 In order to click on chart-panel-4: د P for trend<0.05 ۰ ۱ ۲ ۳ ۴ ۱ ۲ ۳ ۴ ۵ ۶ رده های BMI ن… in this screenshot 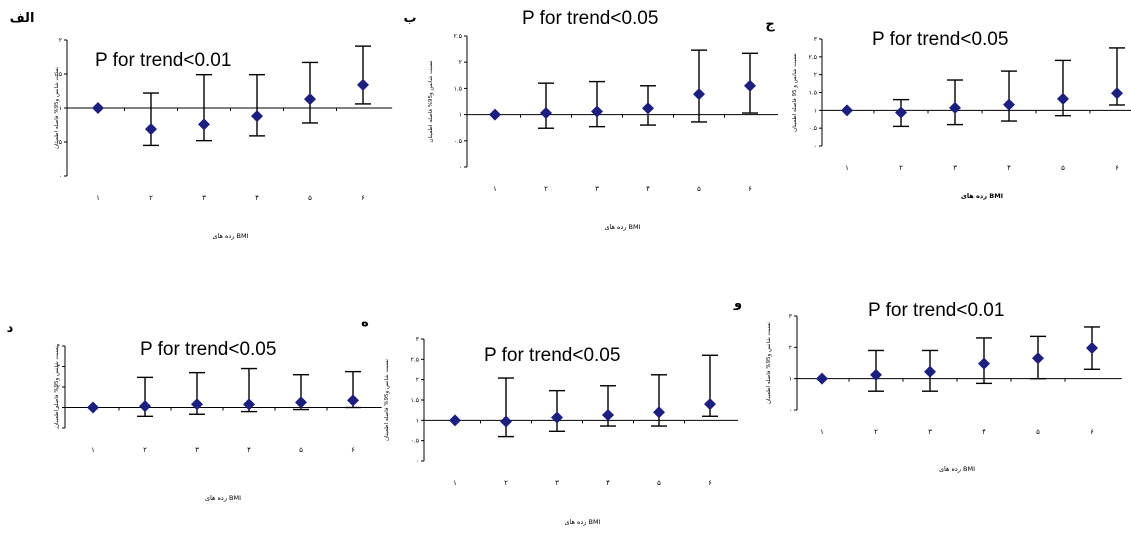, I will do `click(194, 411)`.